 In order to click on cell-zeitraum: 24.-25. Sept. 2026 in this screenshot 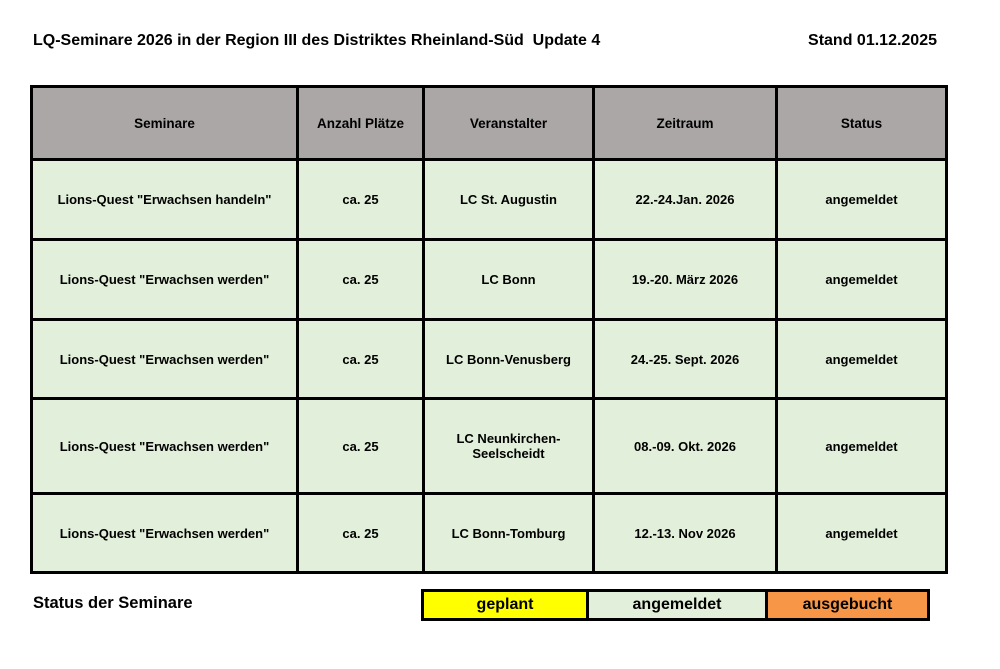, I will do `click(685, 359)`.